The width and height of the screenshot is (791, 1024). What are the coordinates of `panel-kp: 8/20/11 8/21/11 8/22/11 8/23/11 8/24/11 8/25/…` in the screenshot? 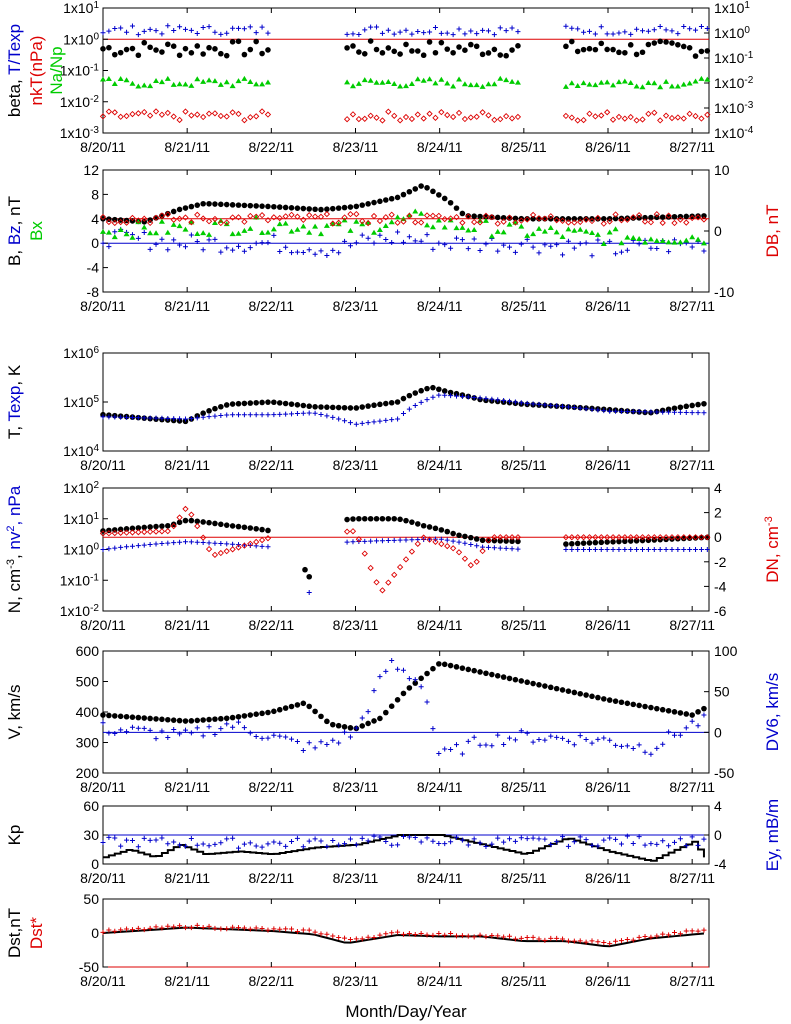 It's located at (397, 845).